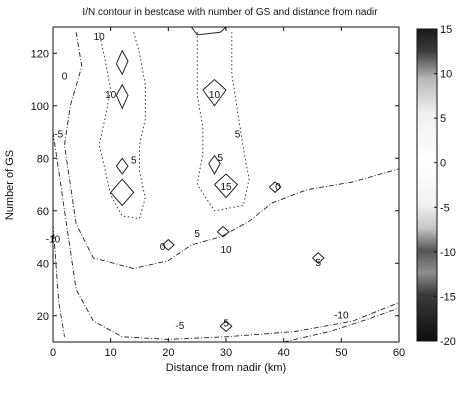 This screenshot has height=404, width=473. Describe the element at coordinates (226, 353) in the screenshot. I see `x-tick-label: 30` at that location.